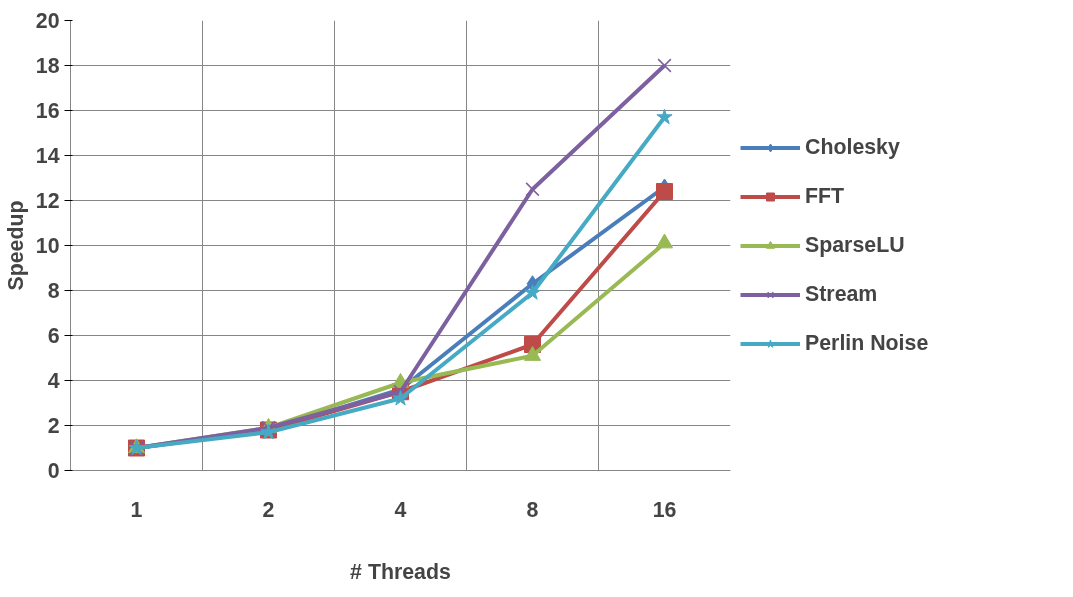  I want to click on legend-label: SparseLU, so click(855, 245).